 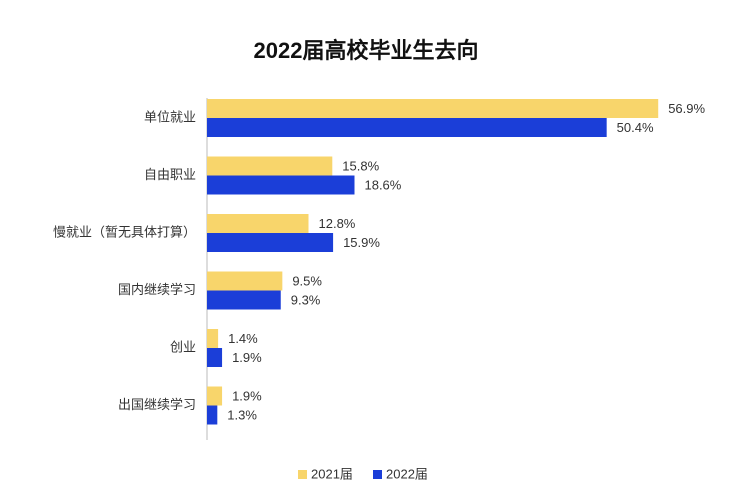 What do you see at coordinates (635, 127) in the screenshot?
I see `data-label: 50.4%` at bounding box center [635, 127].